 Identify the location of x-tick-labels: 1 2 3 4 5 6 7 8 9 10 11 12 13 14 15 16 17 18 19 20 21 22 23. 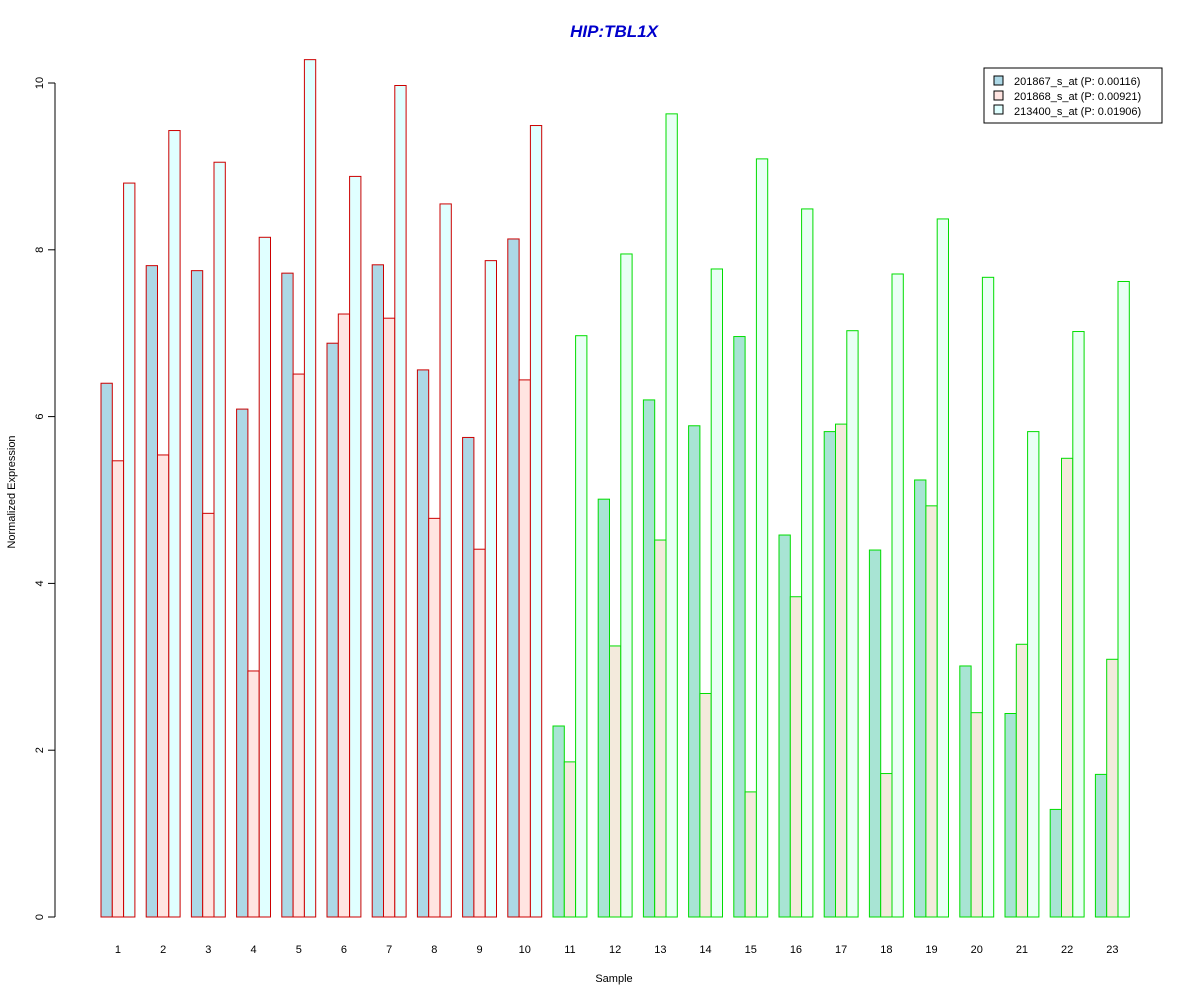
(617, 950).